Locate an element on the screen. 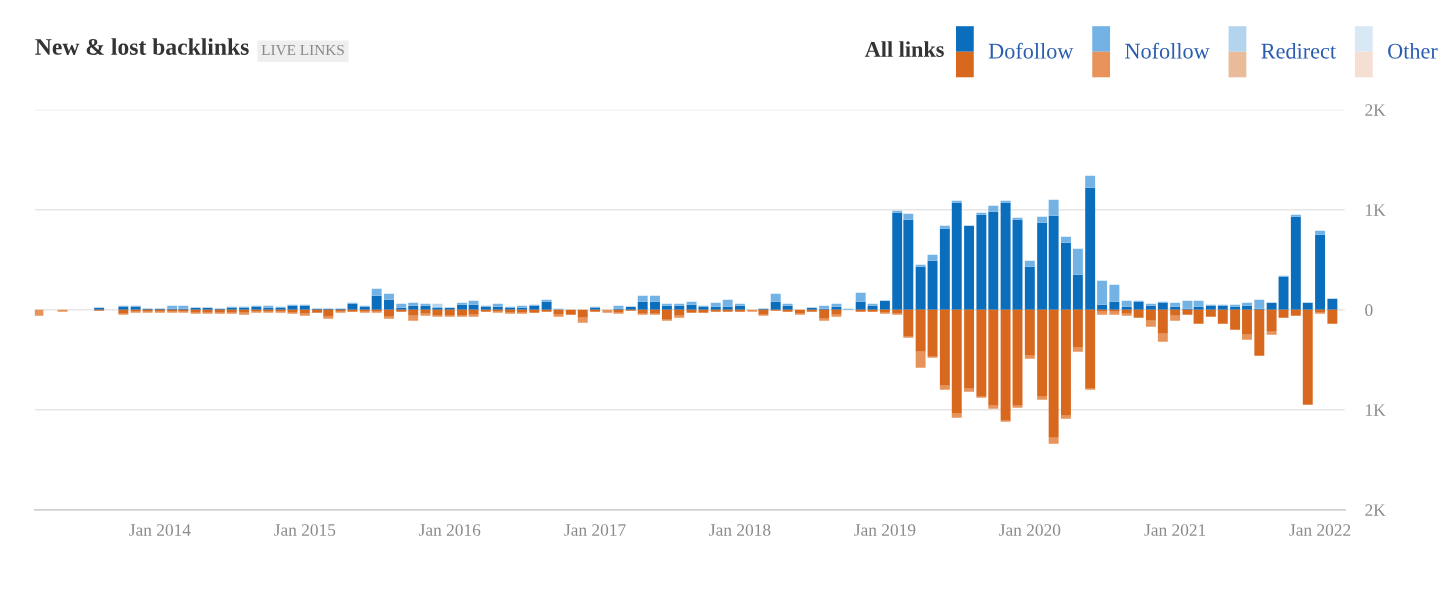  x-tick-label: Jan 2022 is located at coordinates (1320, 530).